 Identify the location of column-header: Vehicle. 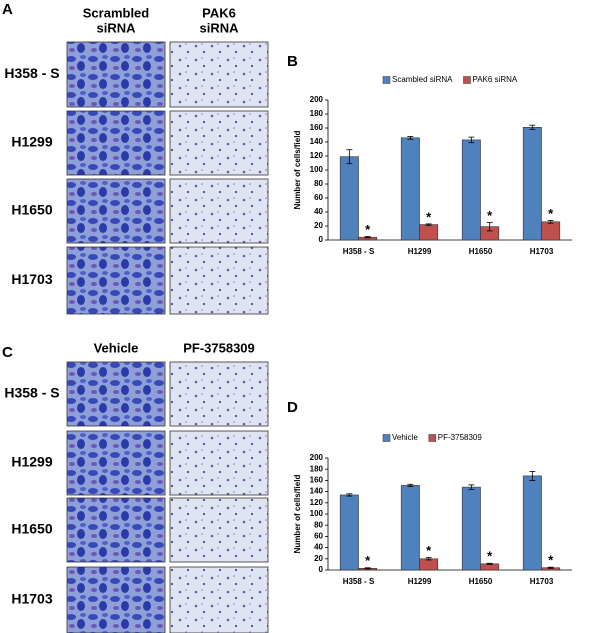
(116, 347).